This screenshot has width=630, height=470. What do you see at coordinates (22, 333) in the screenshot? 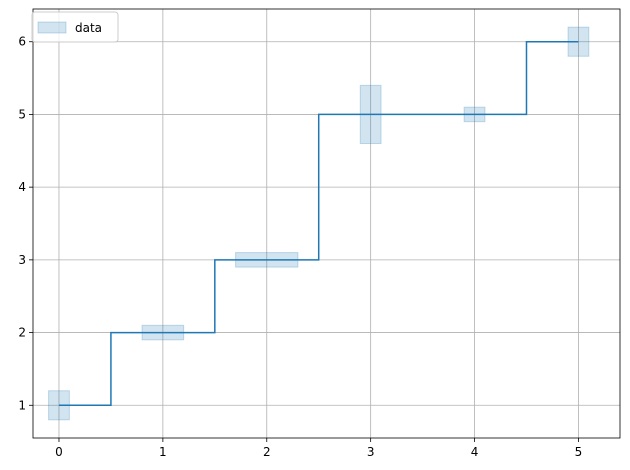
I see `y-tick-label-1: 2` at bounding box center [22, 333].